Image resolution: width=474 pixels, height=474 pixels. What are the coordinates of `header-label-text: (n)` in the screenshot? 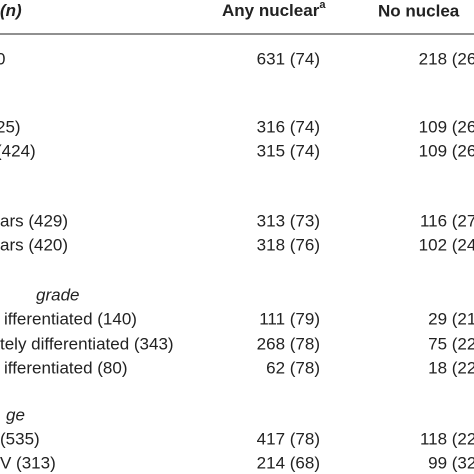 It's located at (11, 10).